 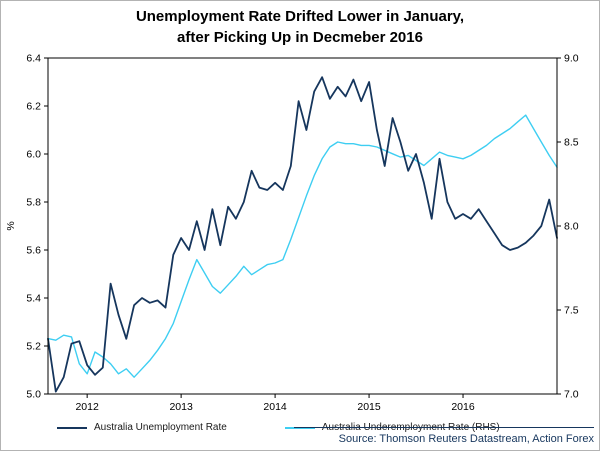 I want to click on svg-text: 5.4, so click(x=33, y=299).